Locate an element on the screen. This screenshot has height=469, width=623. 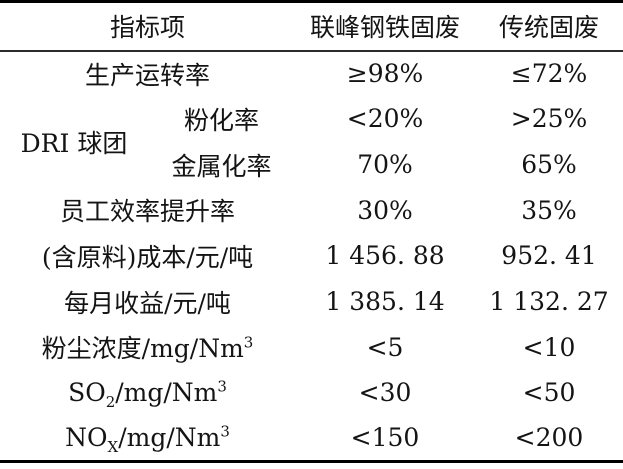
row-label-monthly-income: 每月收益/元/吨 is located at coordinates (147, 303).